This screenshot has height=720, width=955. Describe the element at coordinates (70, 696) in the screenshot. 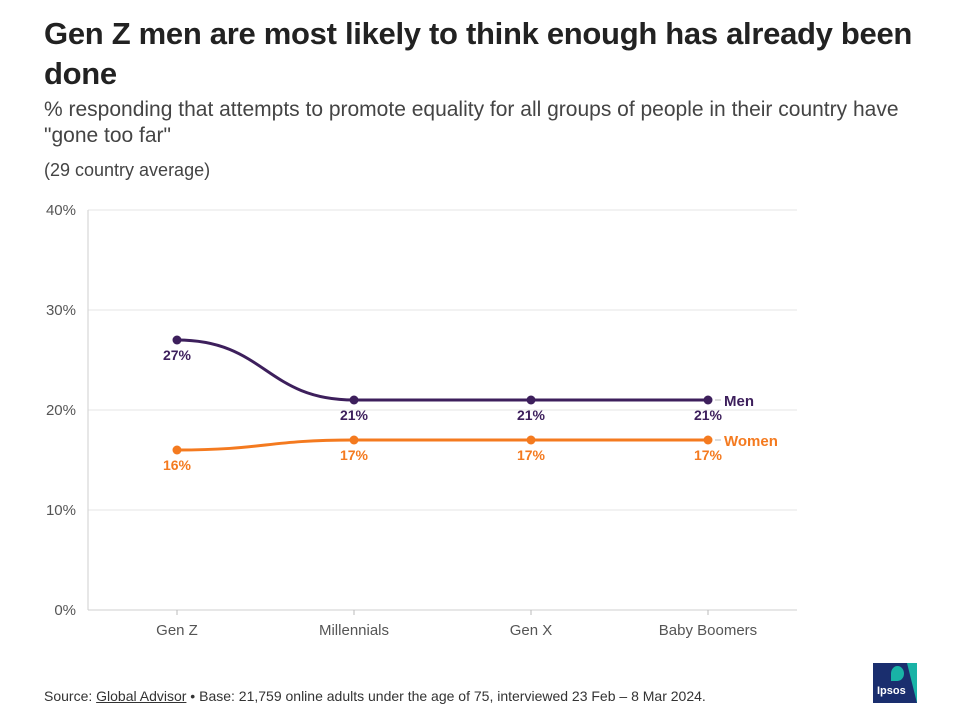

I see `source-prefix: Source:` at that location.